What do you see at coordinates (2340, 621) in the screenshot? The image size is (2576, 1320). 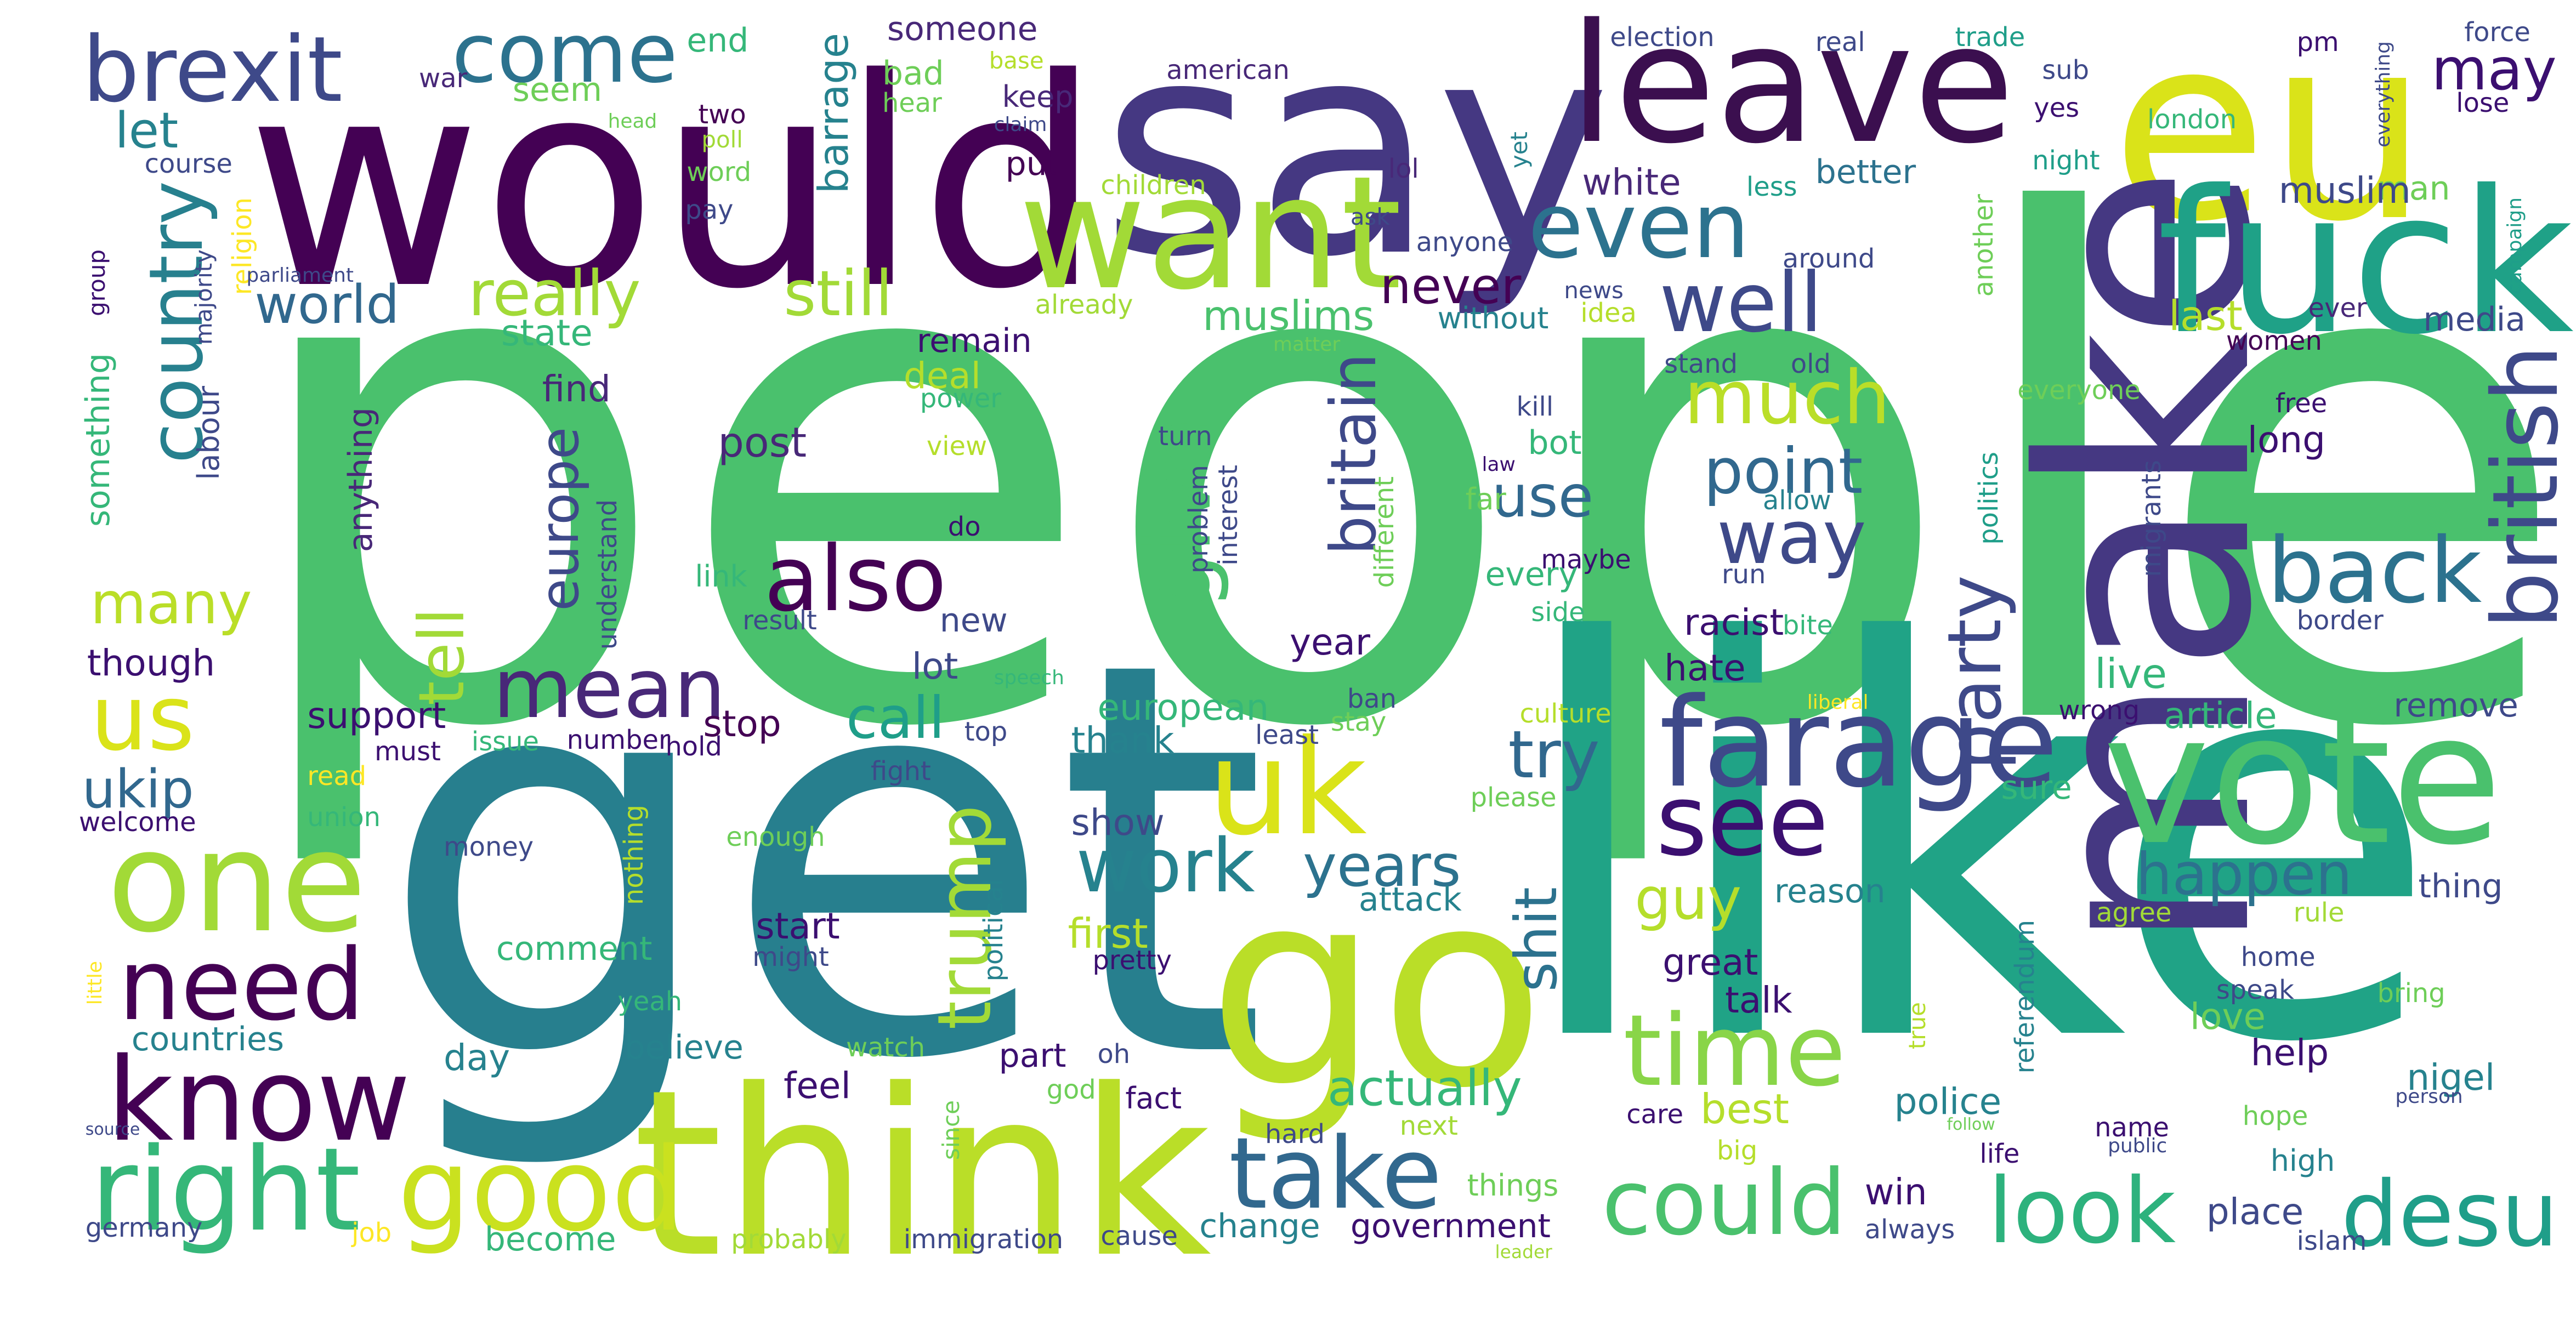 I see `word-border: border` at bounding box center [2340, 621].